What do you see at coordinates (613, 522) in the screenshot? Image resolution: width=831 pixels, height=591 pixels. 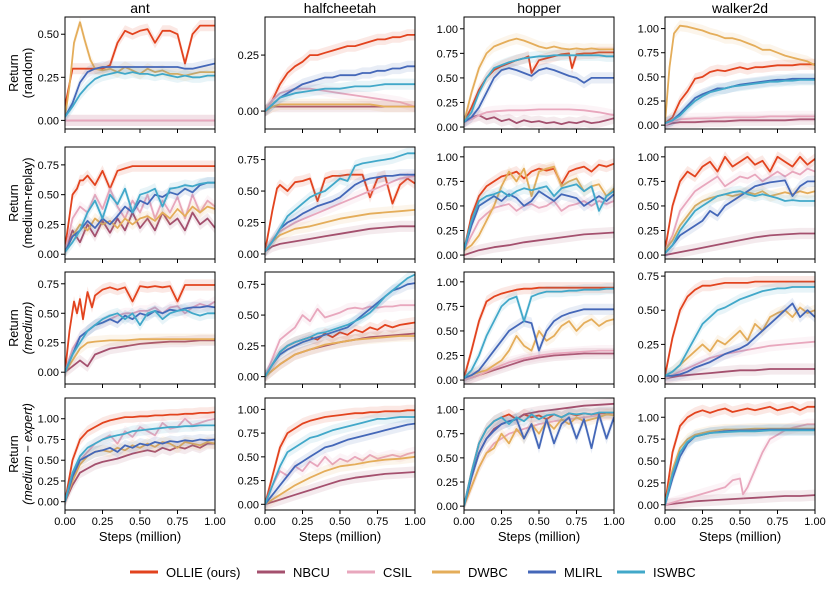 I see `x-tick-label: 1.00` at bounding box center [613, 522].